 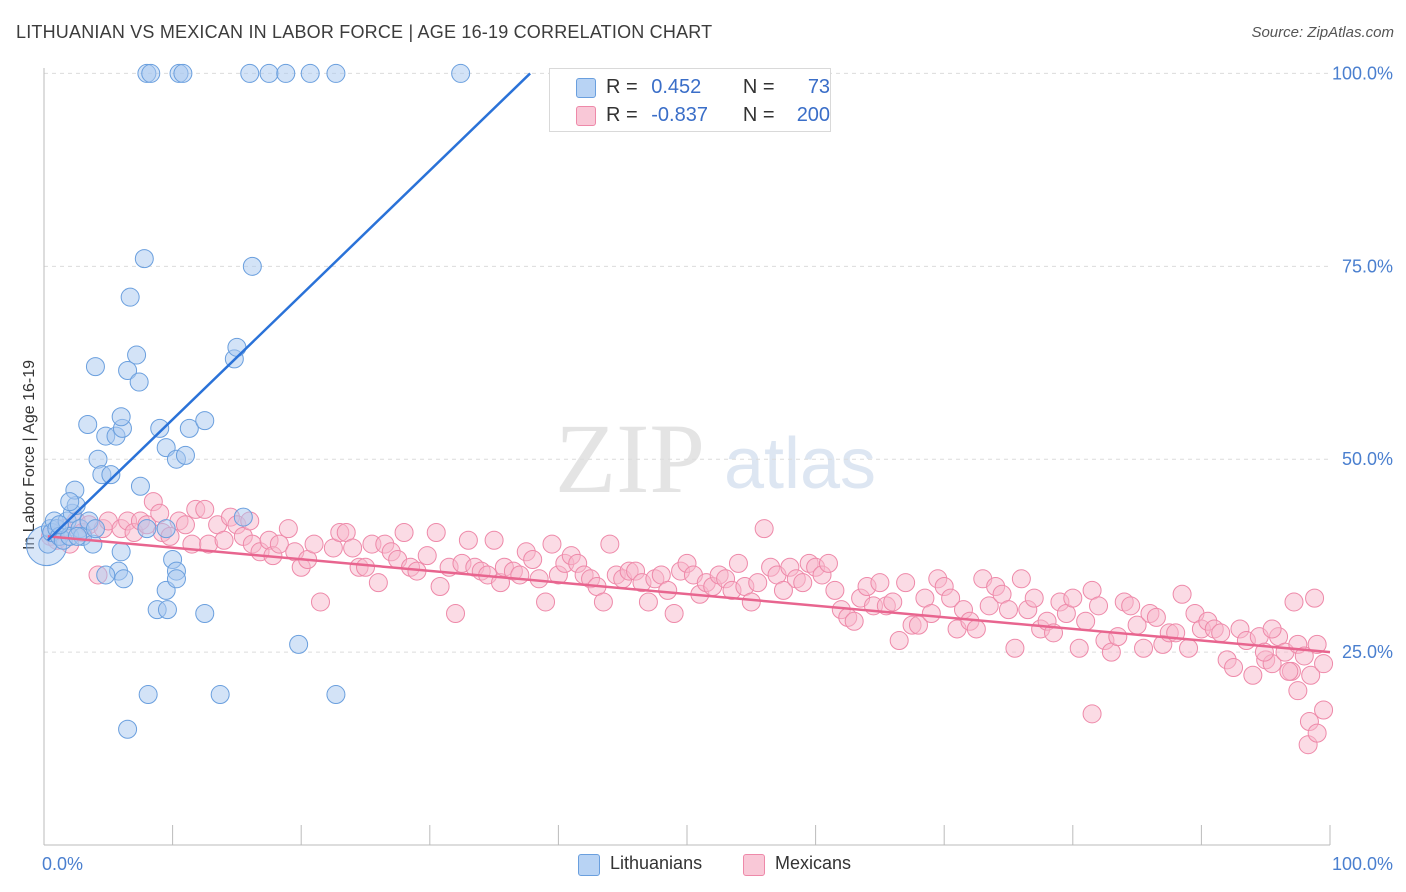 I want to click on y-tick-label: 25.0%, so click(x=1367, y=652).